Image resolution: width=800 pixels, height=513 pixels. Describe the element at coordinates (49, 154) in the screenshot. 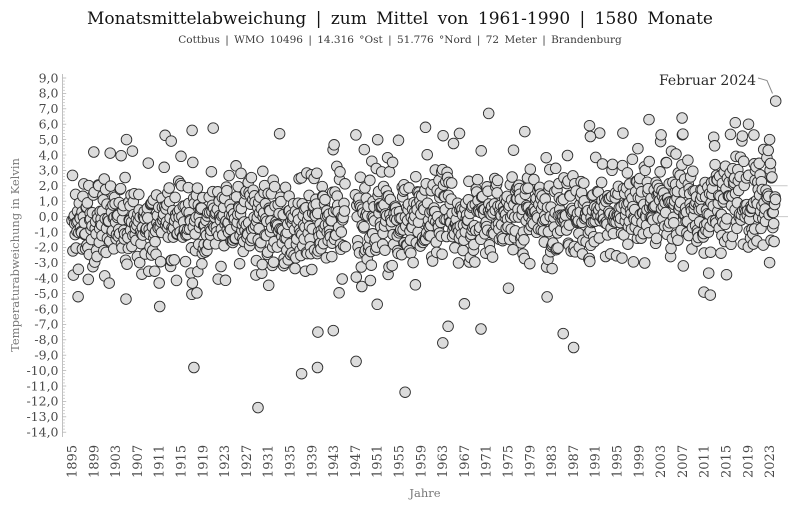

I see `svg-text: 4,0` at that location.